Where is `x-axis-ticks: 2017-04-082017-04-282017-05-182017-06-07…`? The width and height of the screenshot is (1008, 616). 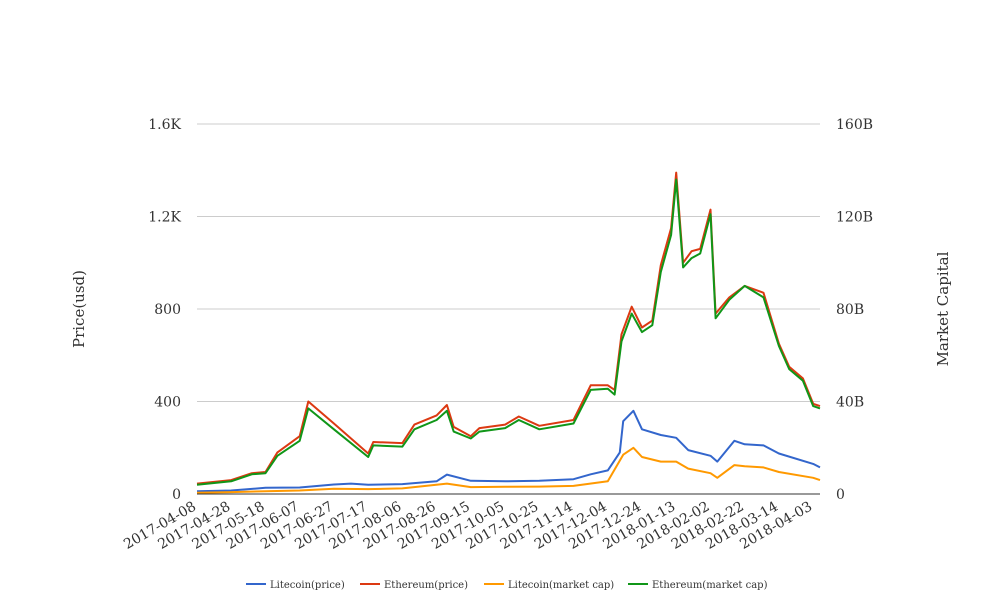
x-axis-ticks: 2017-04-082017-04-282017-05-182017-06-07… is located at coordinates (468, 526).